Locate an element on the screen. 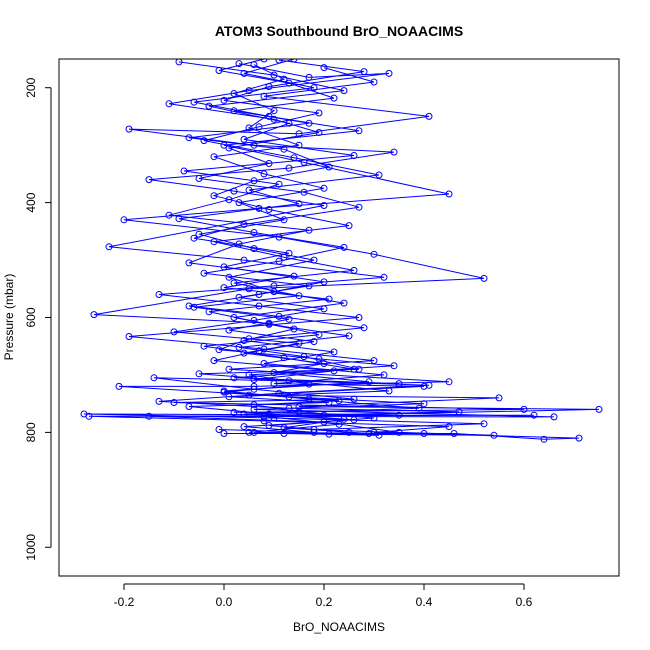  y-tick-label: 800 is located at coordinates (31, 432).